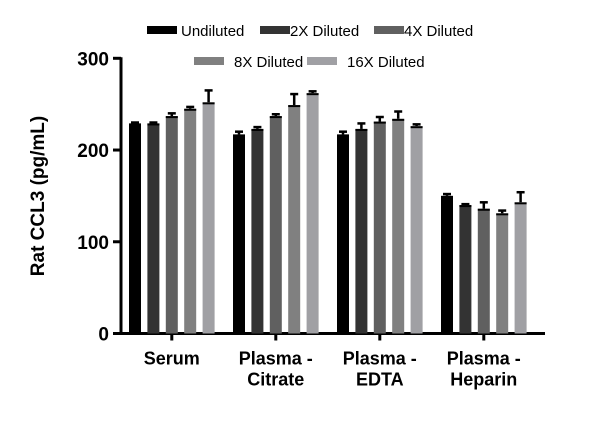 Image resolution: width=600 pixels, height=430 pixels. I want to click on x-tick-label: Heparin, so click(483, 380).